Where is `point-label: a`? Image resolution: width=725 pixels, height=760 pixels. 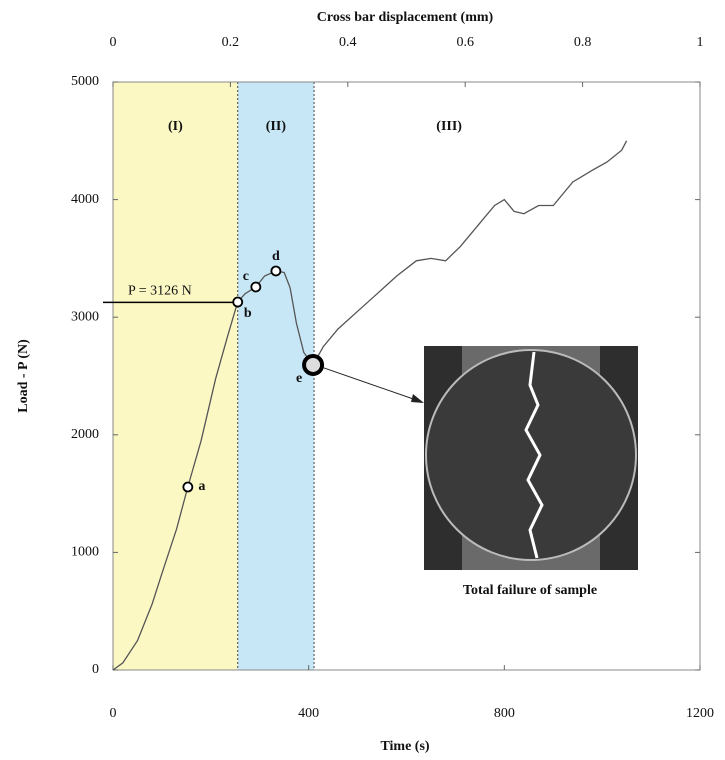 point-label: a is located at coordinates (201, 486).